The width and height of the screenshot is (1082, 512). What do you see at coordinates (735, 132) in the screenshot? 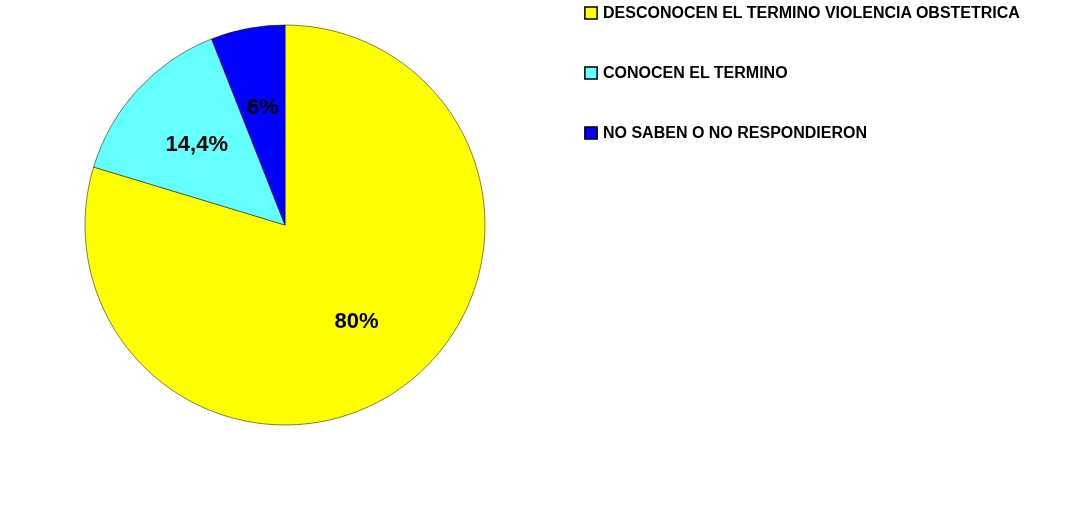
I see `legend-label: NO SABEN O NO RESPONDIERON` at bounding box center [735, 132].